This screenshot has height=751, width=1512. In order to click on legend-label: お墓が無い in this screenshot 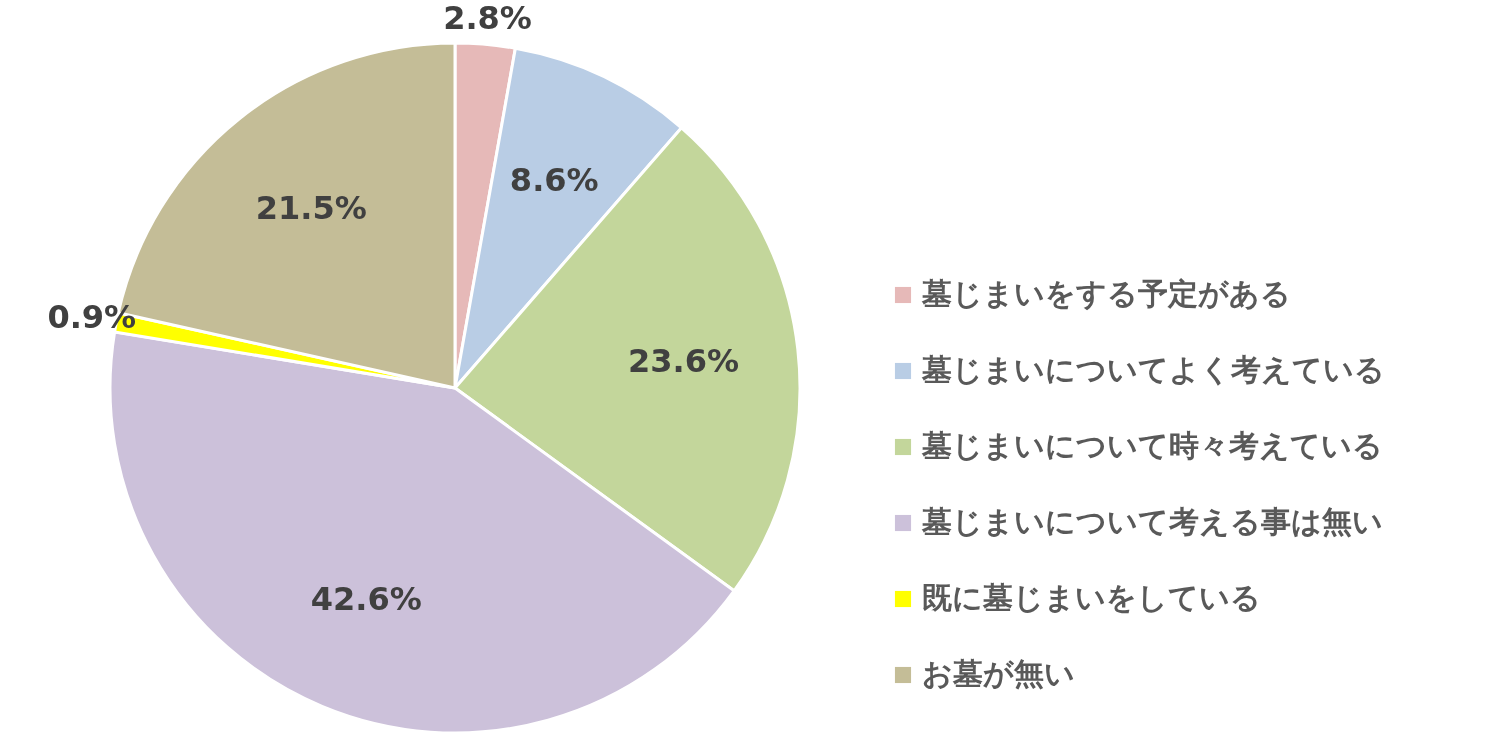, I will do `click(998, 673)`.